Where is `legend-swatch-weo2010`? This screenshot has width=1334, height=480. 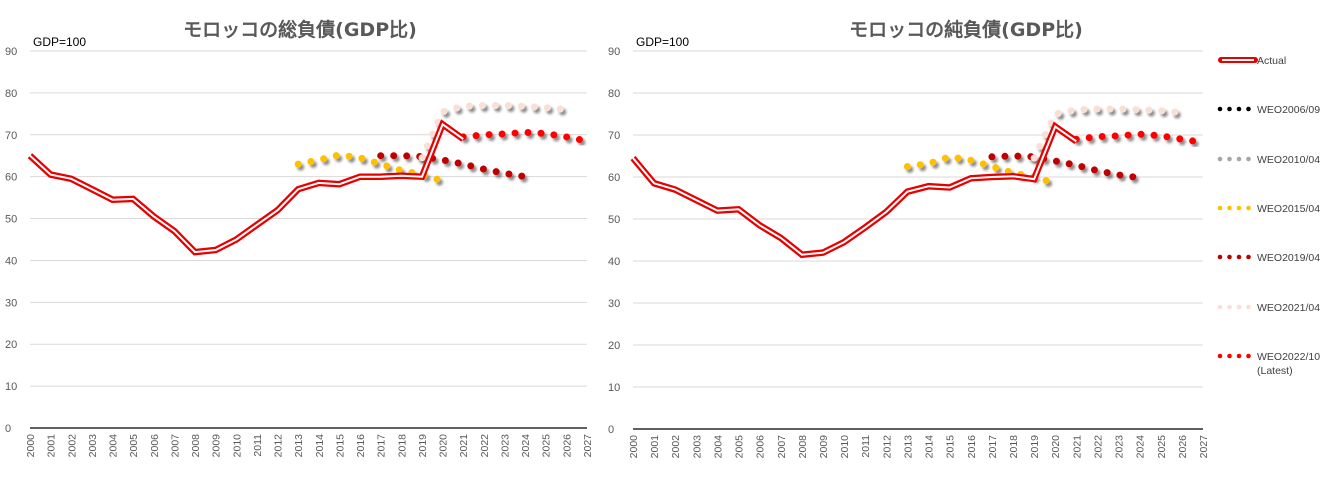 legend-swatch-weo2010 is located at coordinates (1234, 159).